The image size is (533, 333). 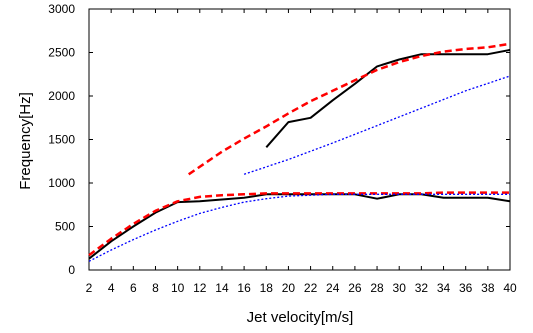 What do you see at coordinates (222, 288) in the screenshot?
I see `x-tick-label: 14` at bounding box center [222, 288].